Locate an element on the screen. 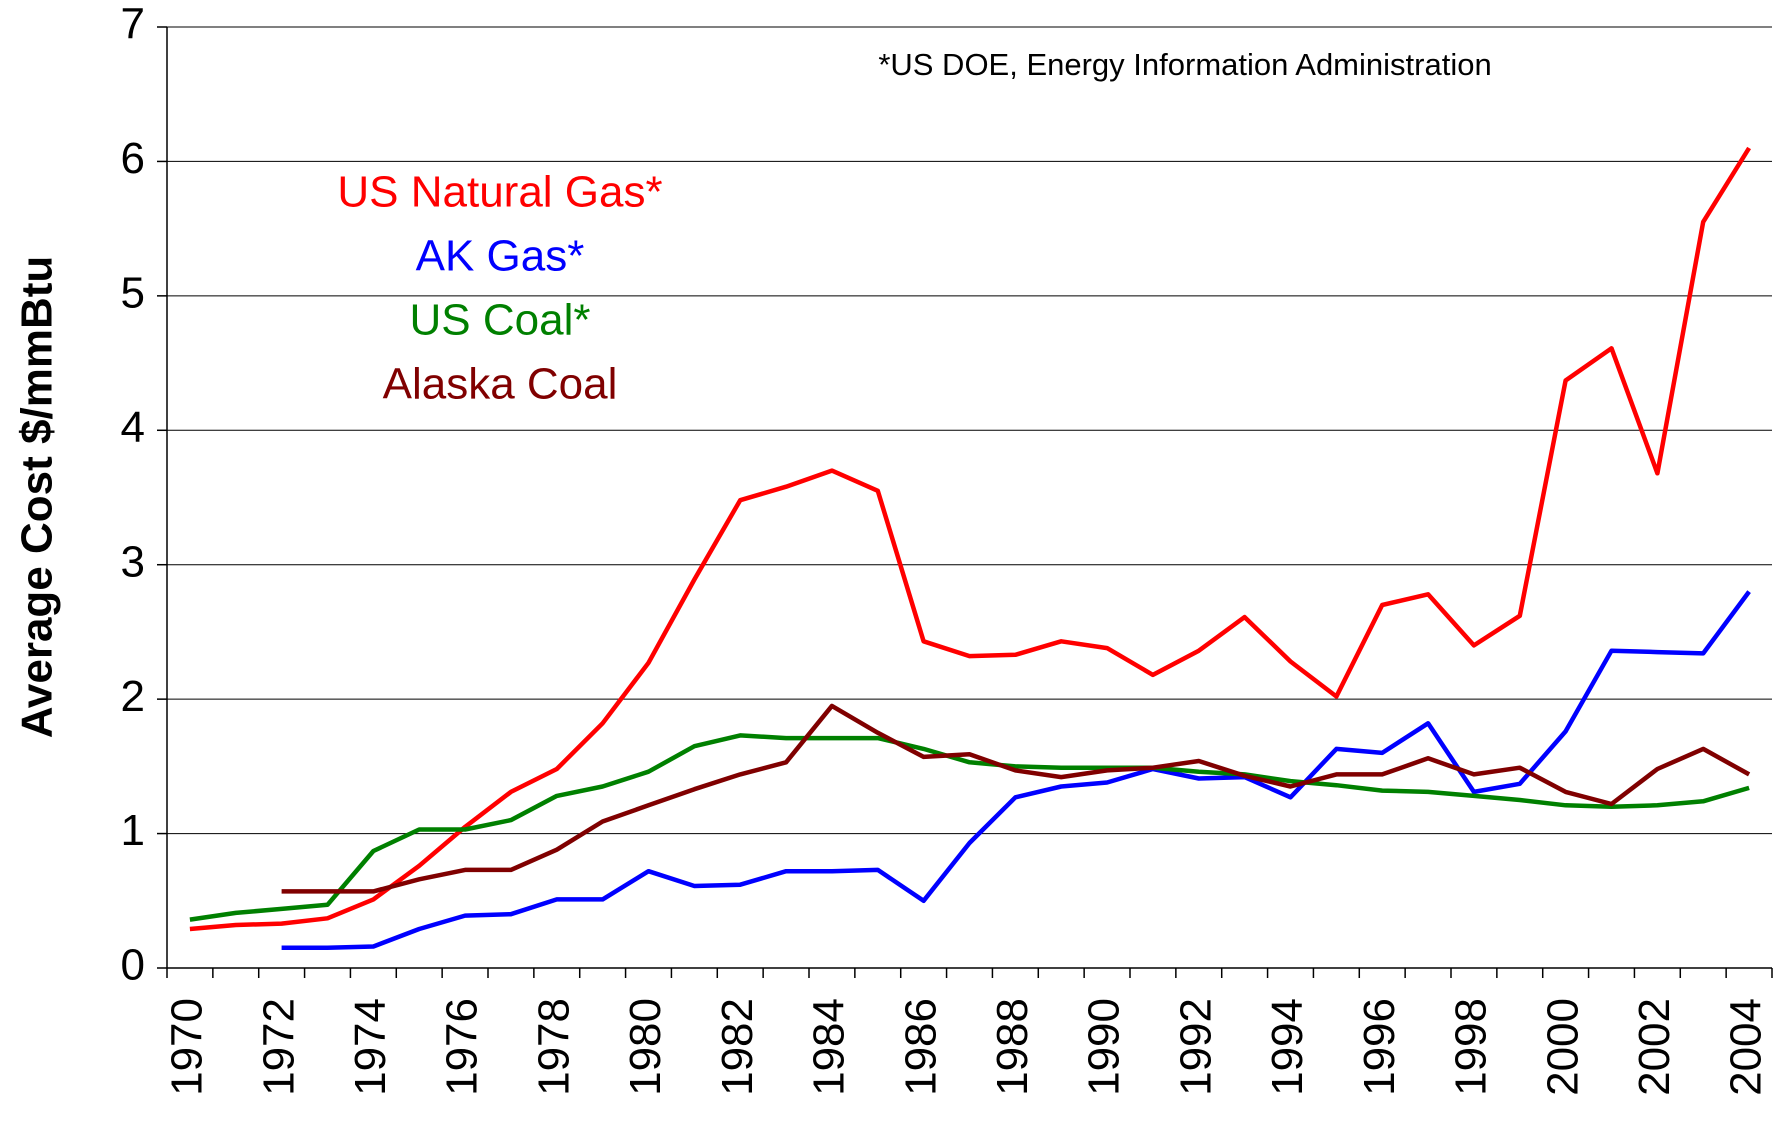 The image size is (1781, 1132). y-tick-label: 3 is located at coordinates (133, 561).